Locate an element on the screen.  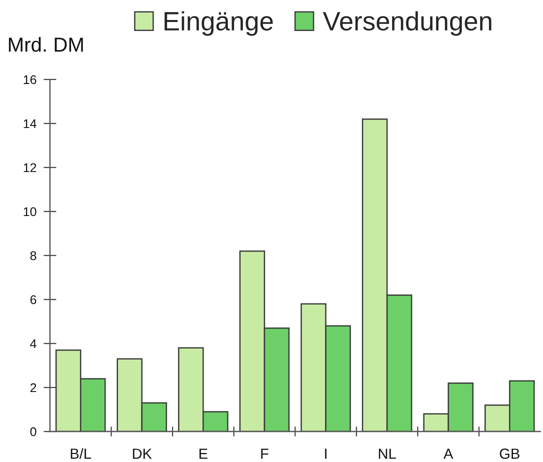
x-tick-label: E is located at coordinates (204, 453).